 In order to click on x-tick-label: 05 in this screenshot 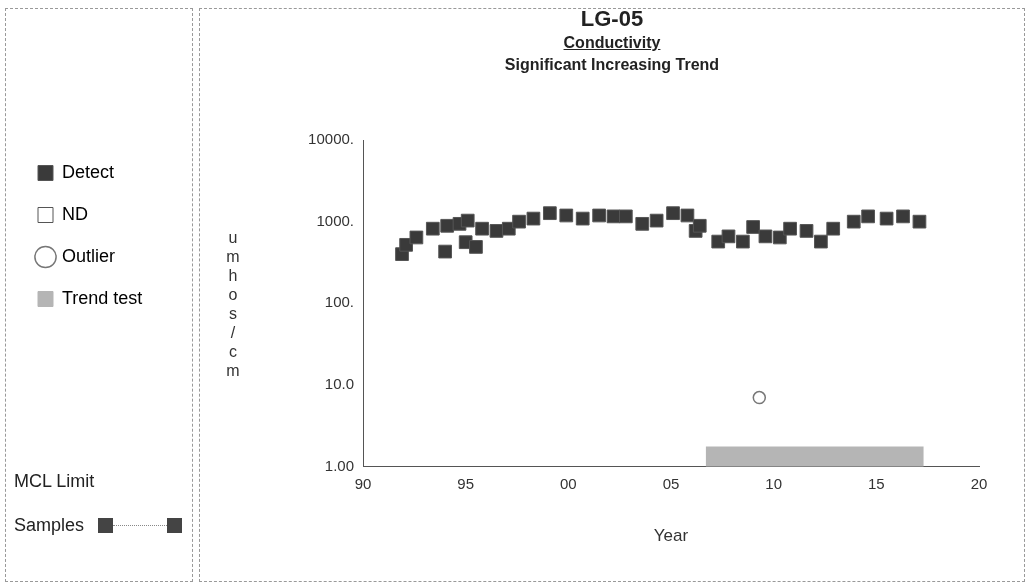, I will do `click(671, 483)`.